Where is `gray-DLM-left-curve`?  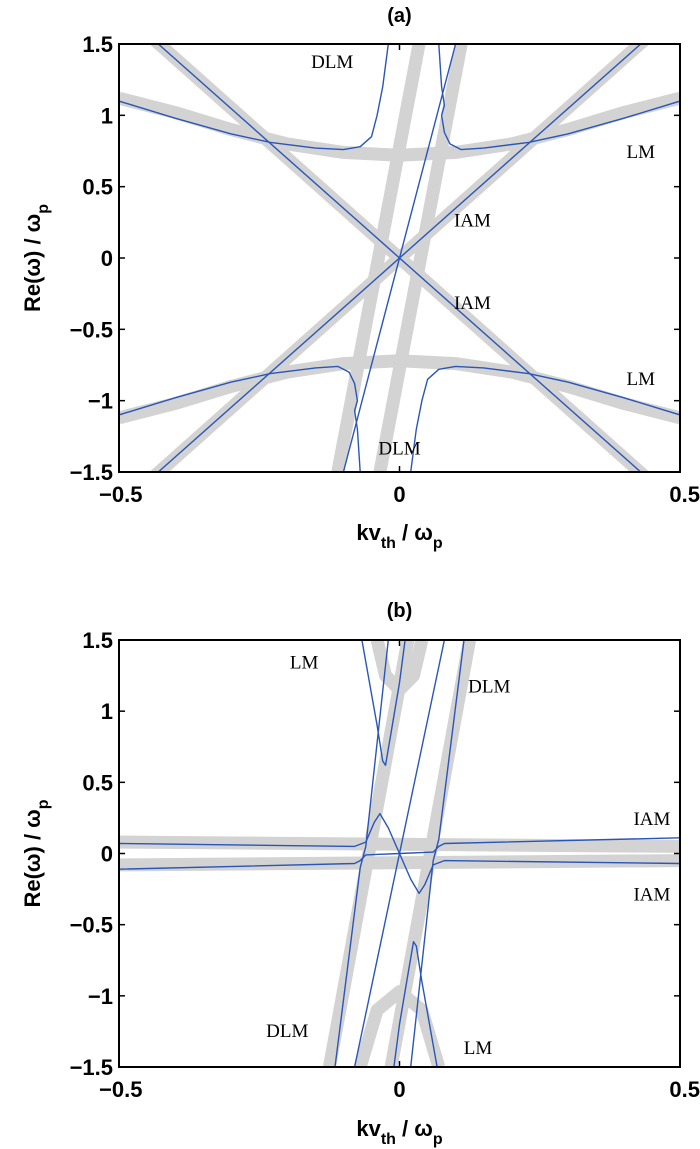 gray-DLM-left-curve is located at coordinates (378, 258).